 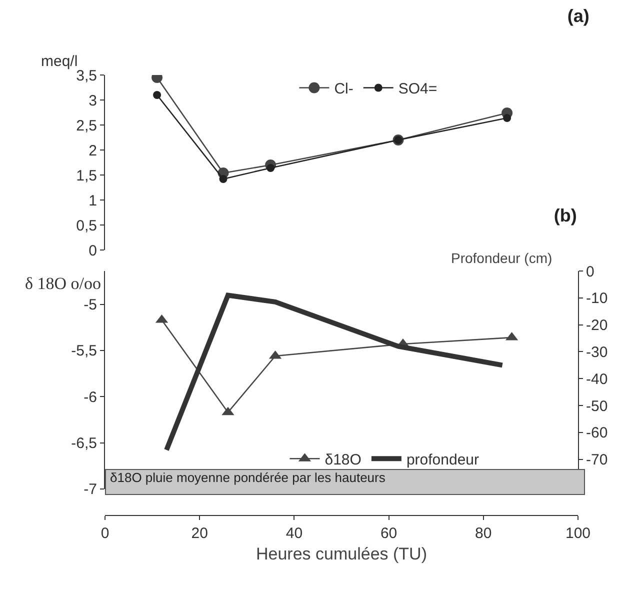 What do you see at coordinates (578, 16) in the screenshot?
I see `chart-title: (a)` at bounding box center [578, 16].